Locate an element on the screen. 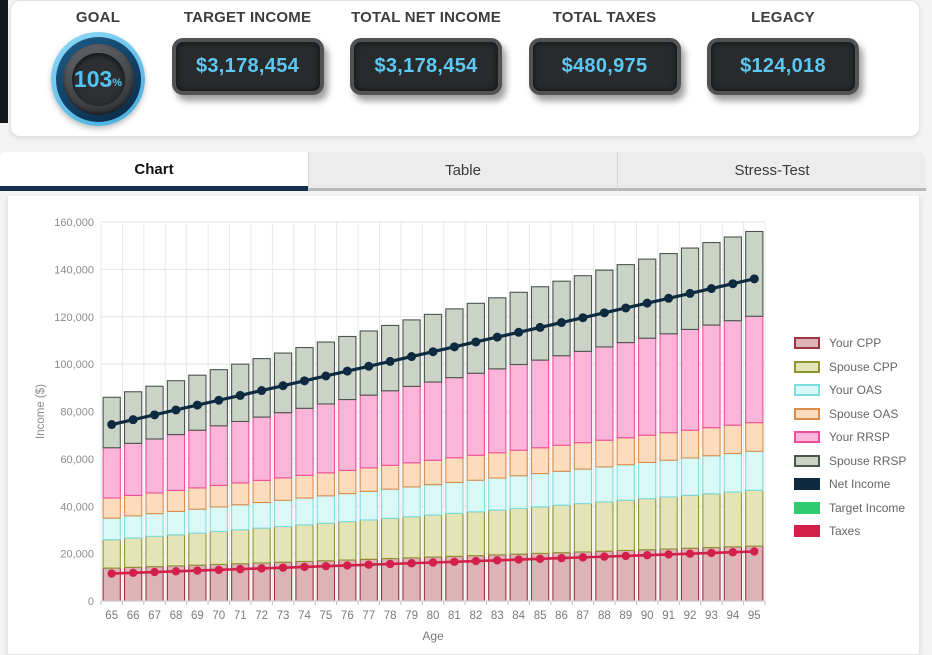  svg-text: 78 is located at coordinates (390, 616).